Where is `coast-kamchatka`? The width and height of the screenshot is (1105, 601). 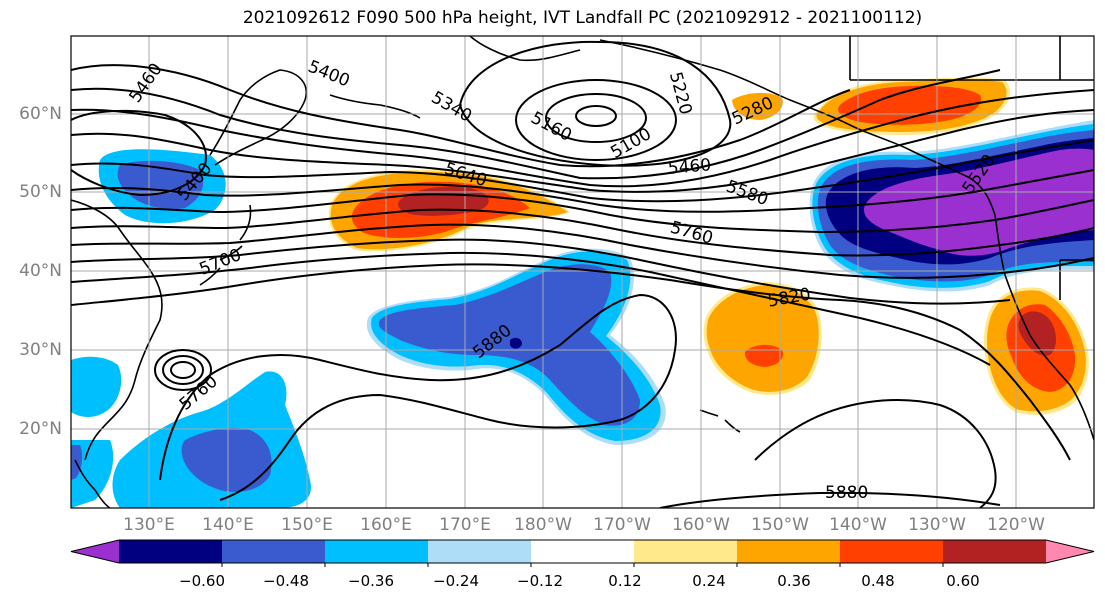
coast-kamchatka is located at coordinates (258, 117).